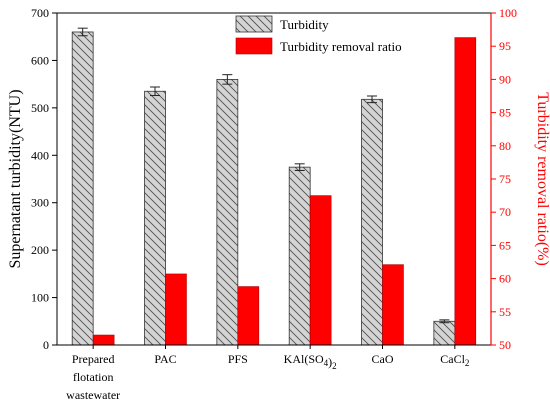 This screenshot has height=414, width=550. What do you see at coordinates (40, 155) in the screenshot?
I see `left-tick-label: 400` at bounding box center [40, 155].